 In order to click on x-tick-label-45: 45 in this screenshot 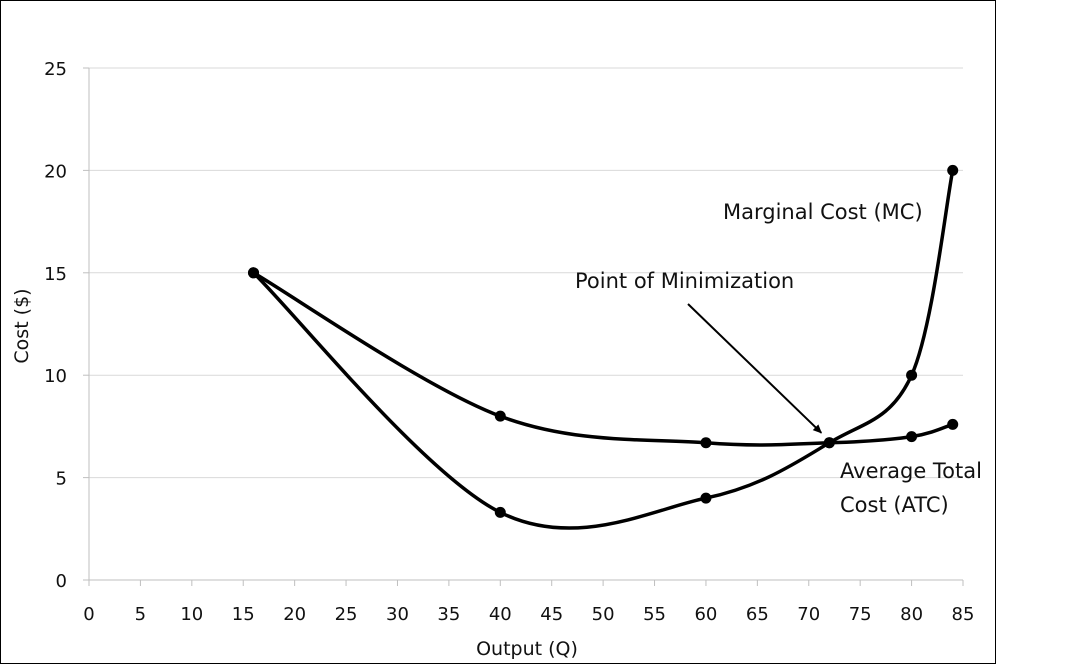, I will do `click(551, 614)`.